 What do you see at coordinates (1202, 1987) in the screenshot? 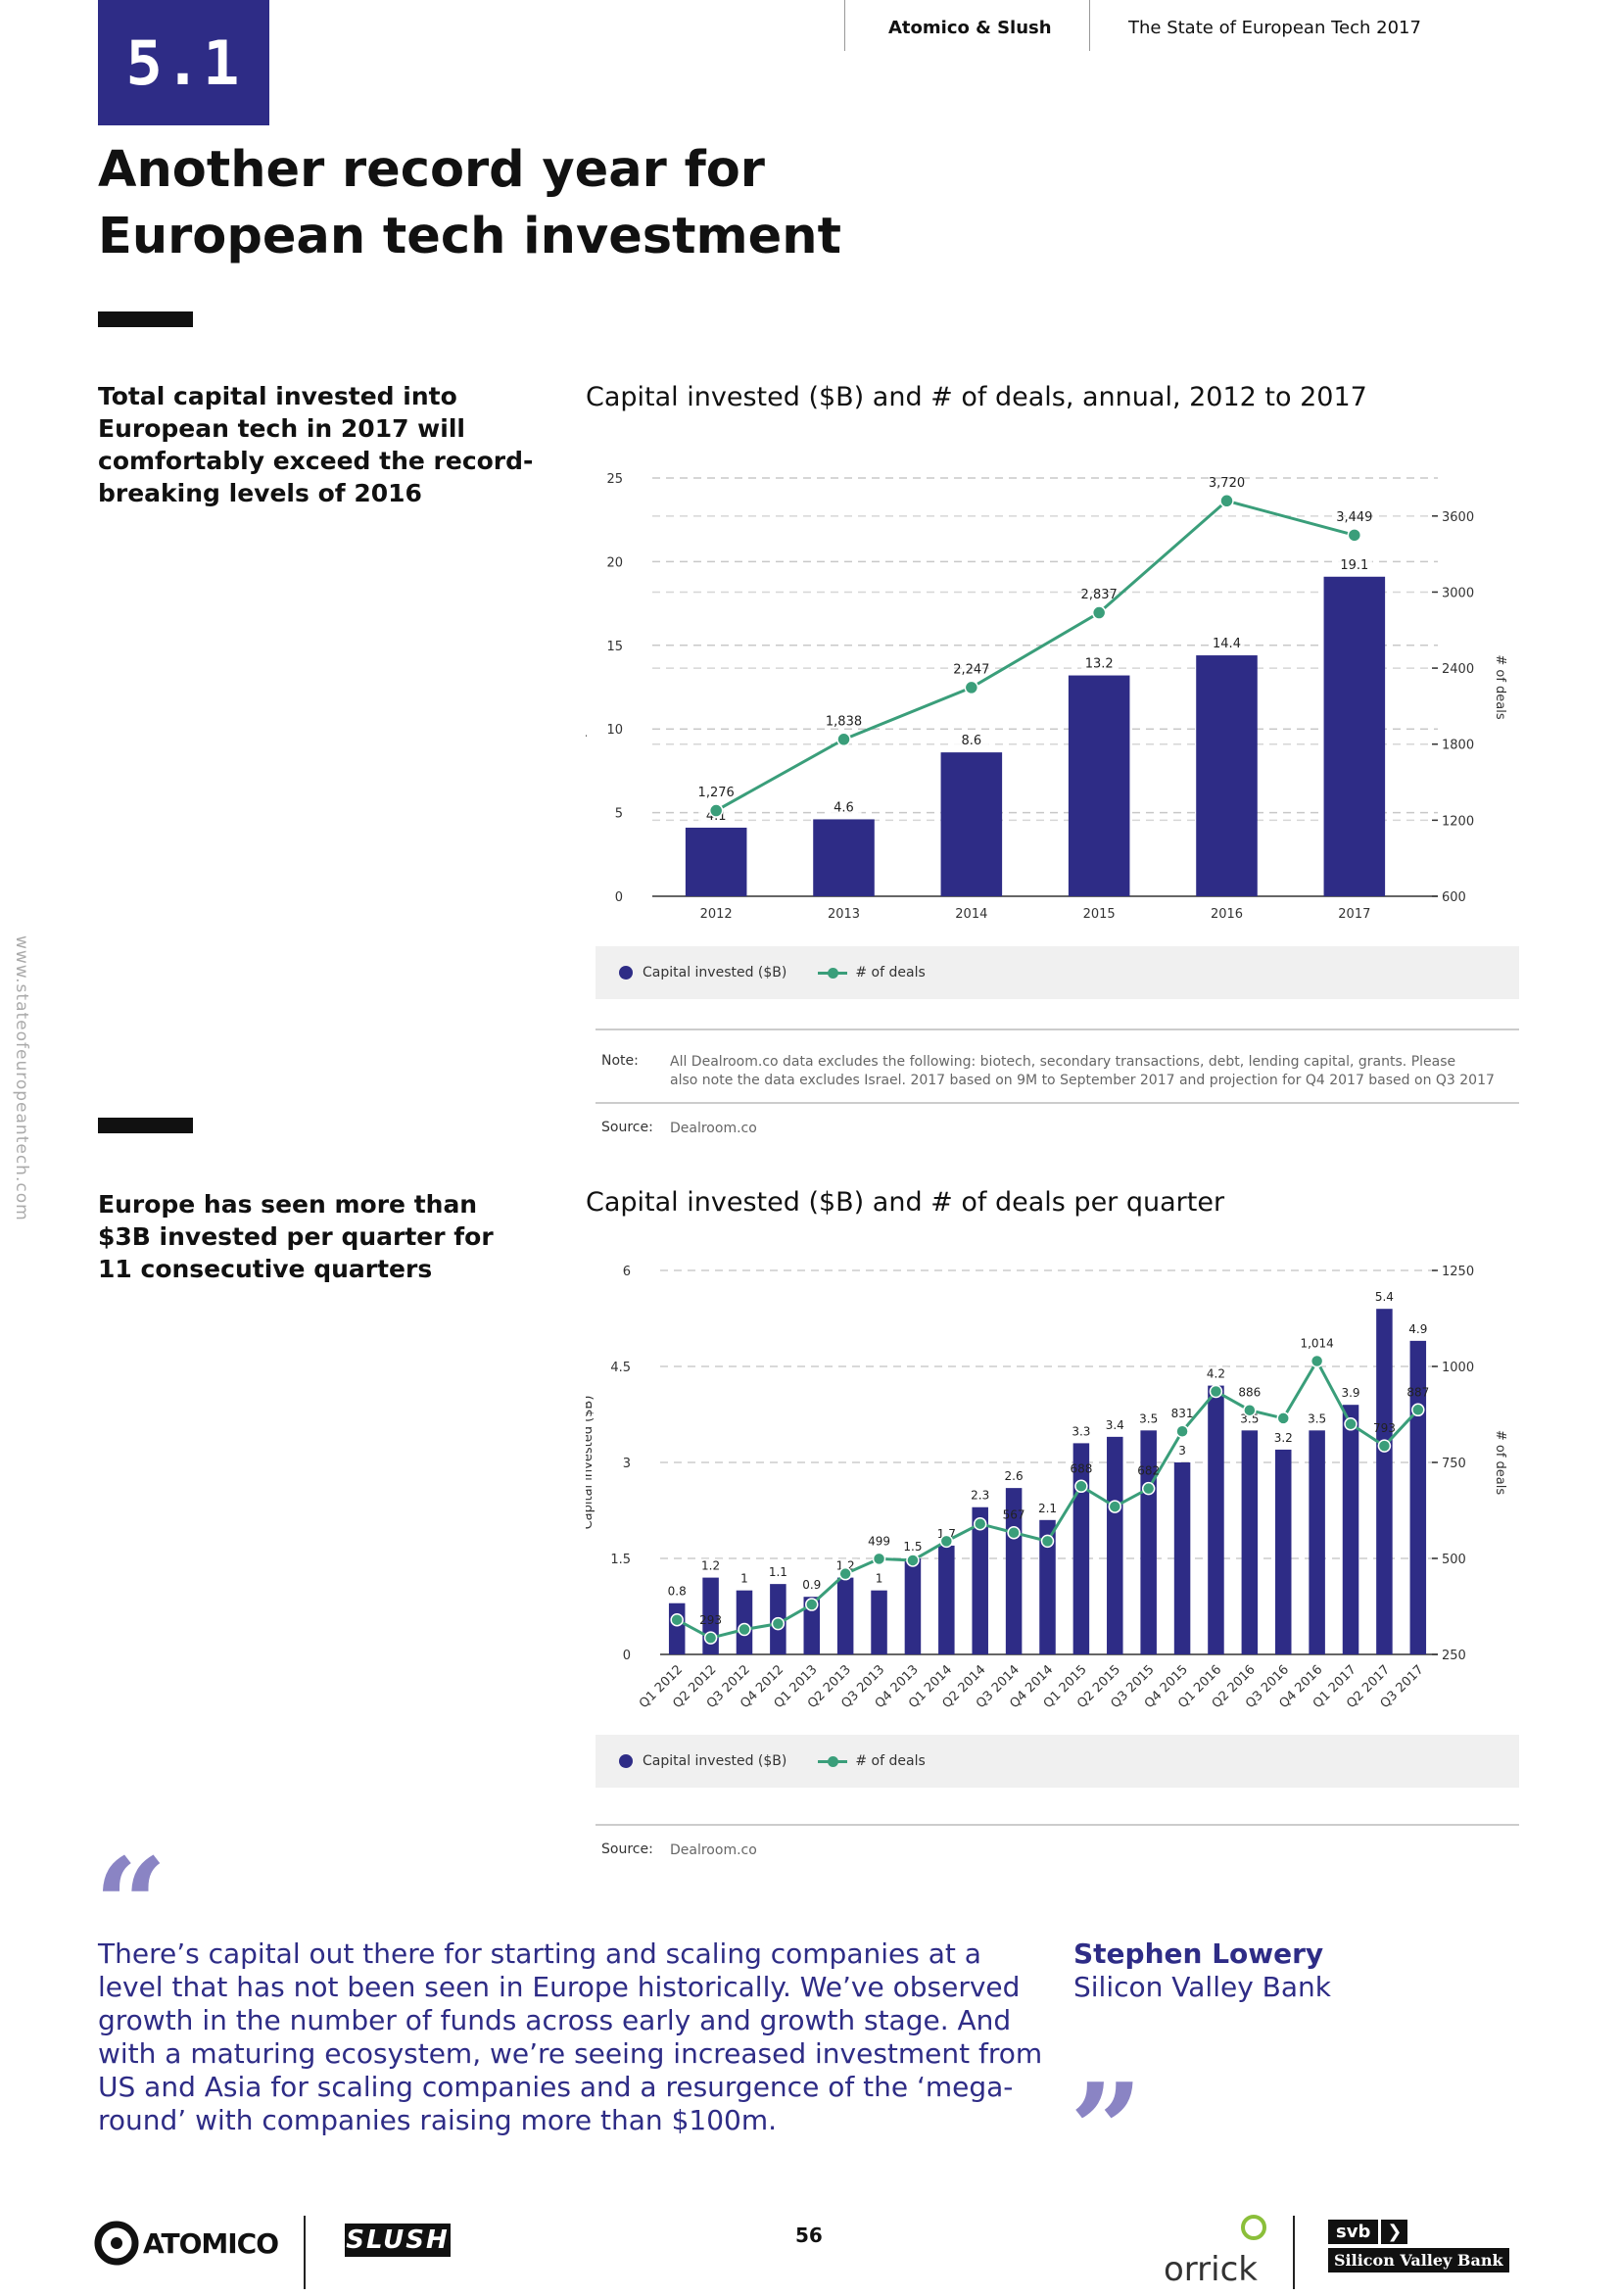
I see `quote-organization: Silicon Valley Bank` at bounding box center [1202, 1987].